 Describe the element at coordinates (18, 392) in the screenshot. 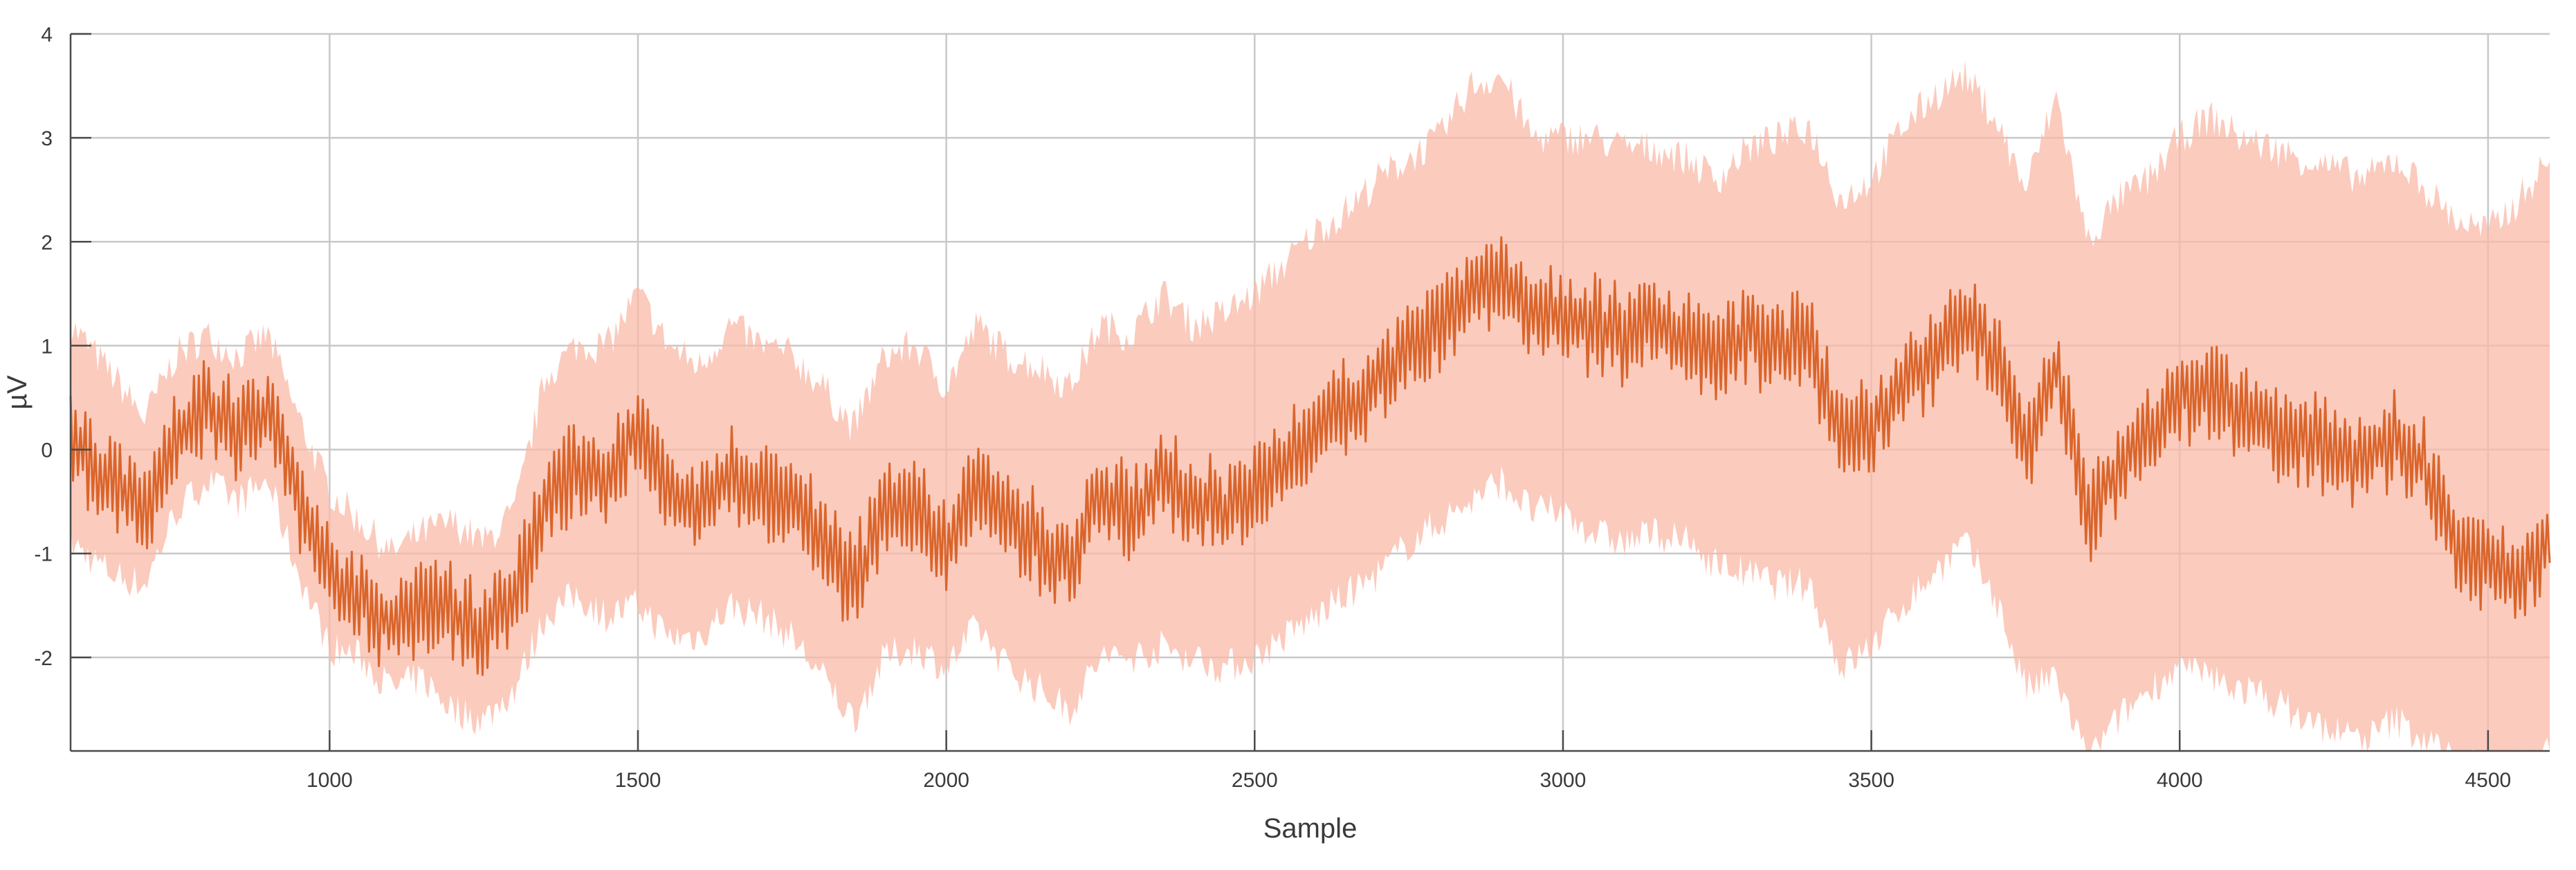

I see `y-axis-label: µV` at that location.